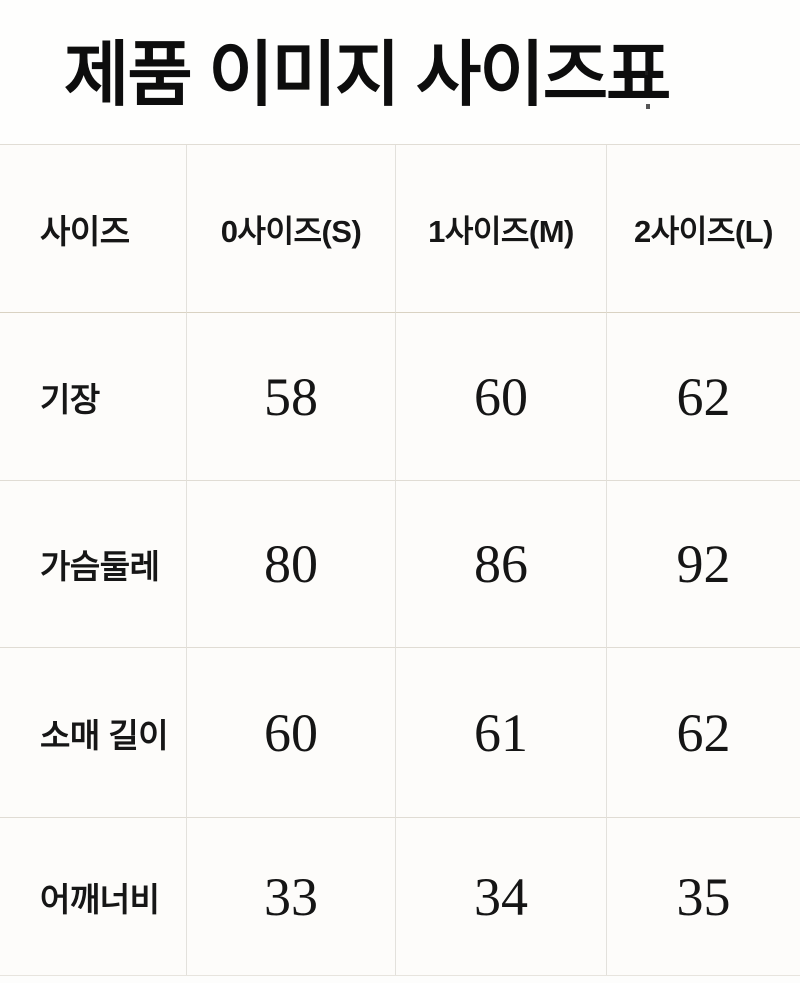  I want to click on value-cell: 35, so click(703, 896).